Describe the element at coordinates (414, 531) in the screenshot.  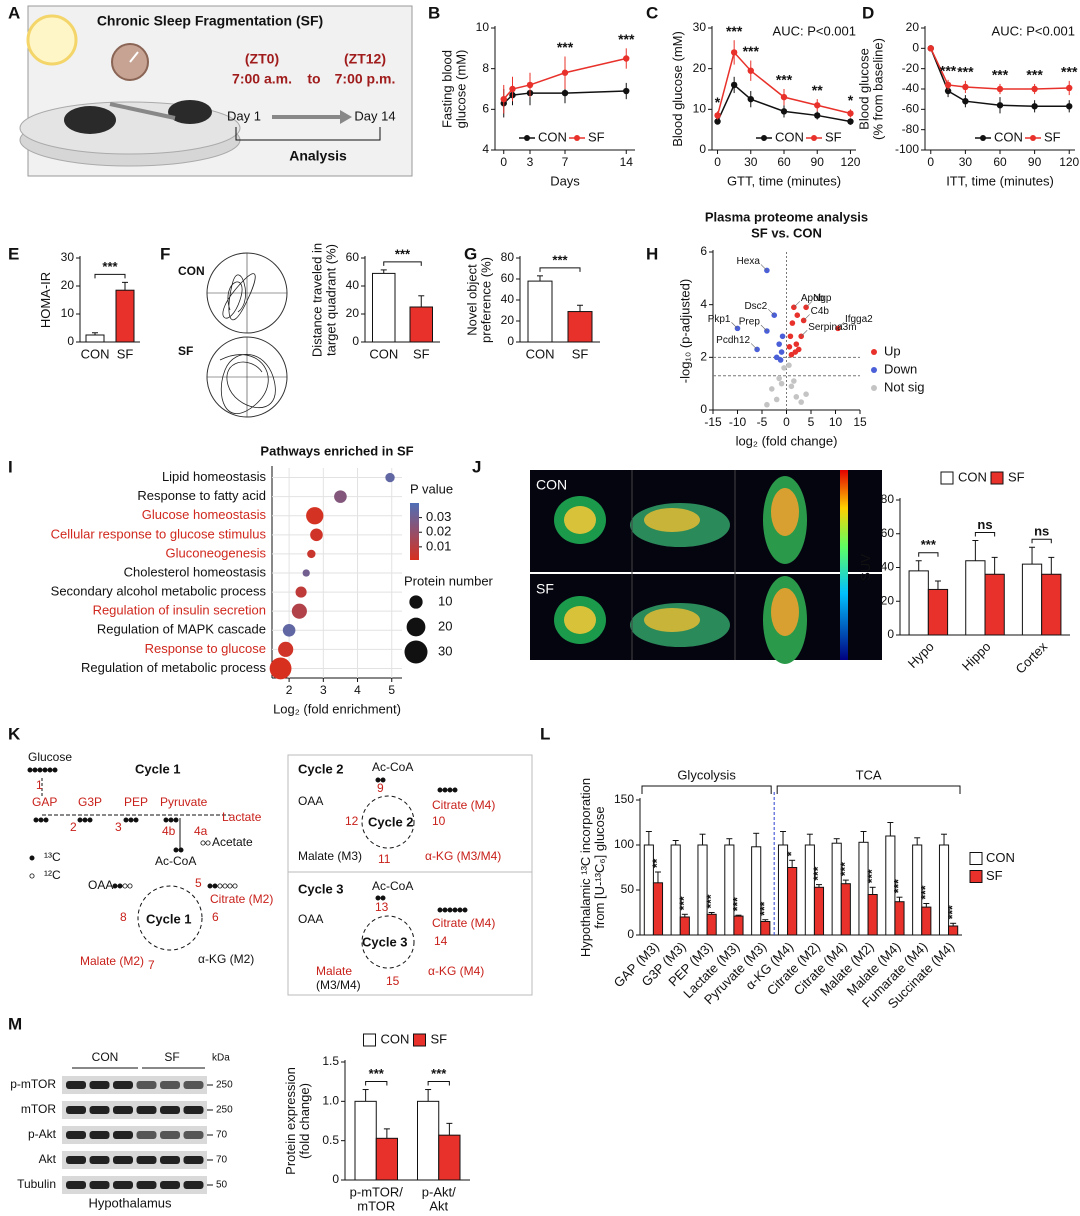
I see `colorbar` at that location.